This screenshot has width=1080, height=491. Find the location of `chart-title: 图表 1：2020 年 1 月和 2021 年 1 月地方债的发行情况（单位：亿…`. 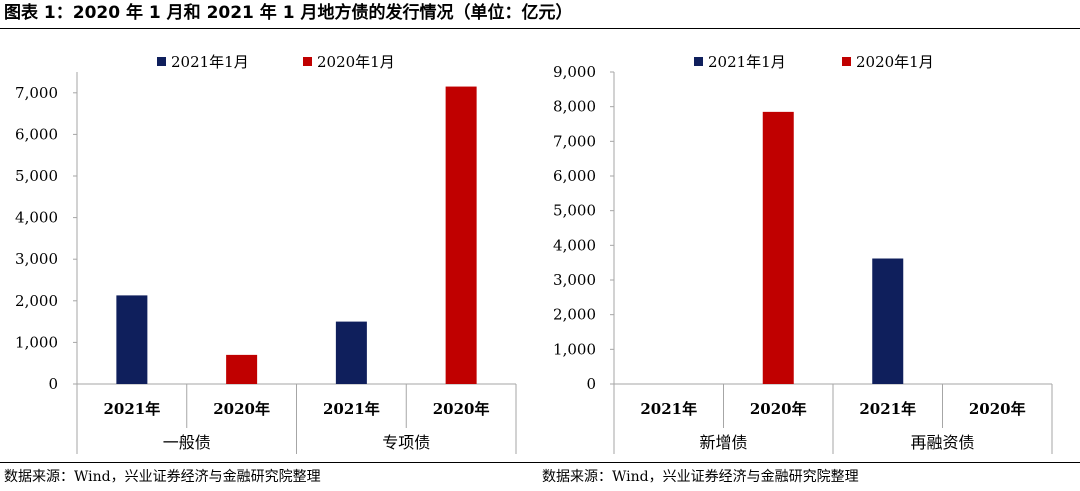

chart-title: 图表 1：2020 年 1 月和 2021 年 1 月地方债的发行情况（单位：亿… is located at coordinates (288, 13).